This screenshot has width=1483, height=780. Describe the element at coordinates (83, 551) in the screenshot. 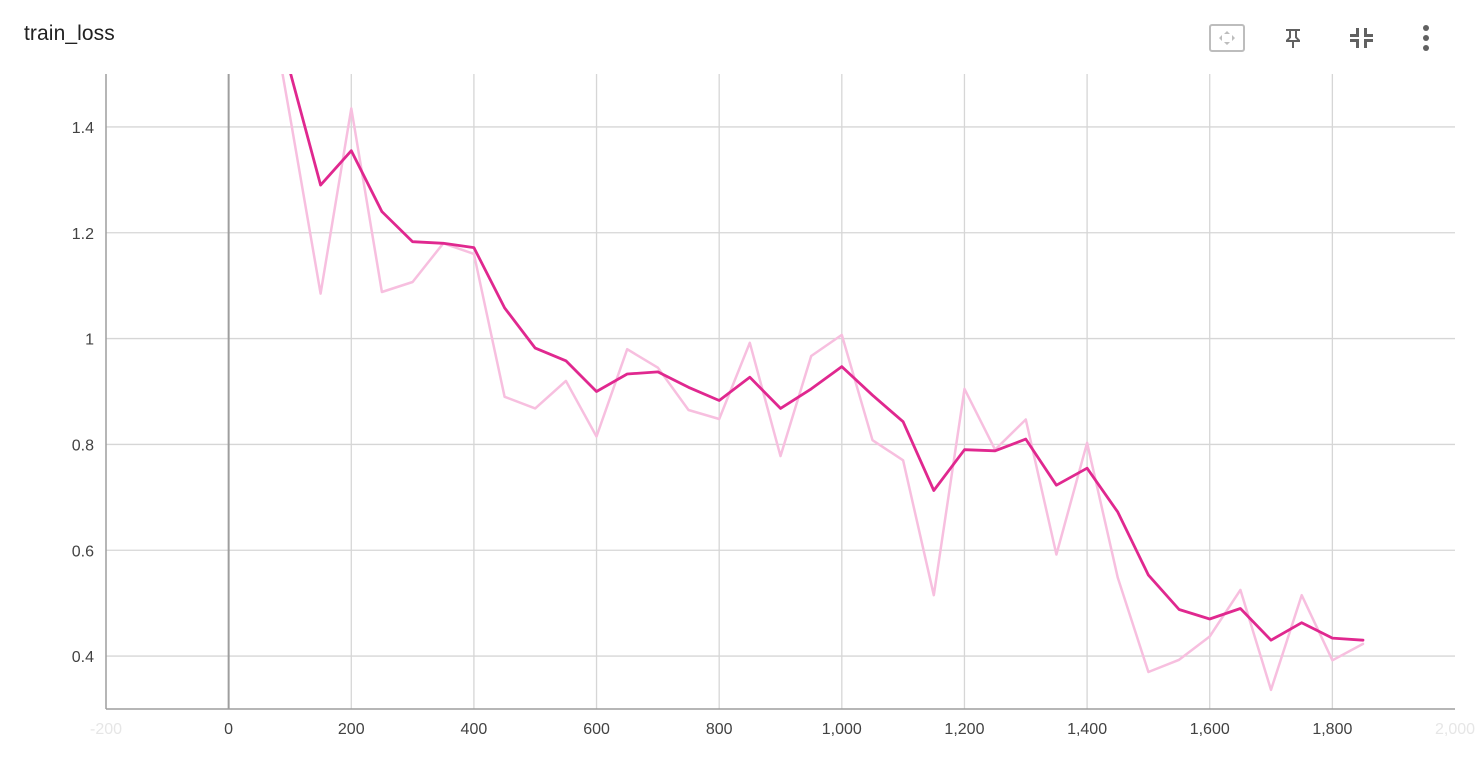

I see `y-tick-label: 0.6` at that location.